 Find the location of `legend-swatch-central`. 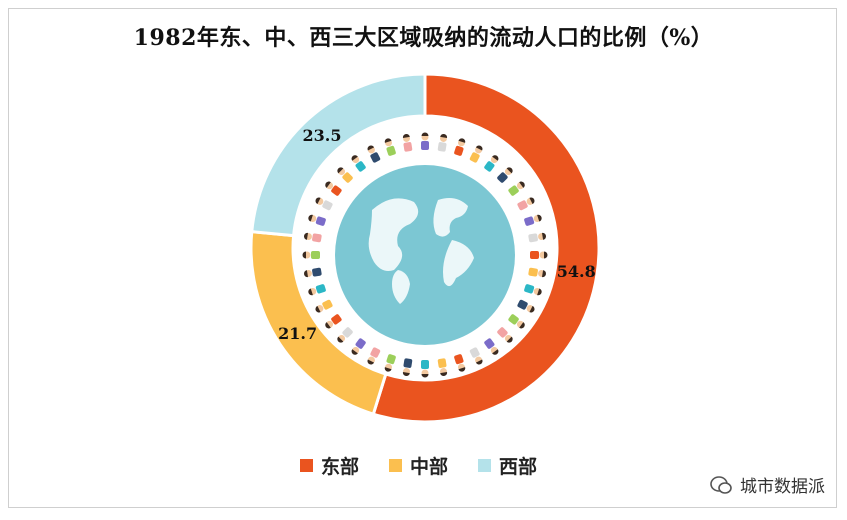

legend-swatch-central is located at coordinates (396, 465).